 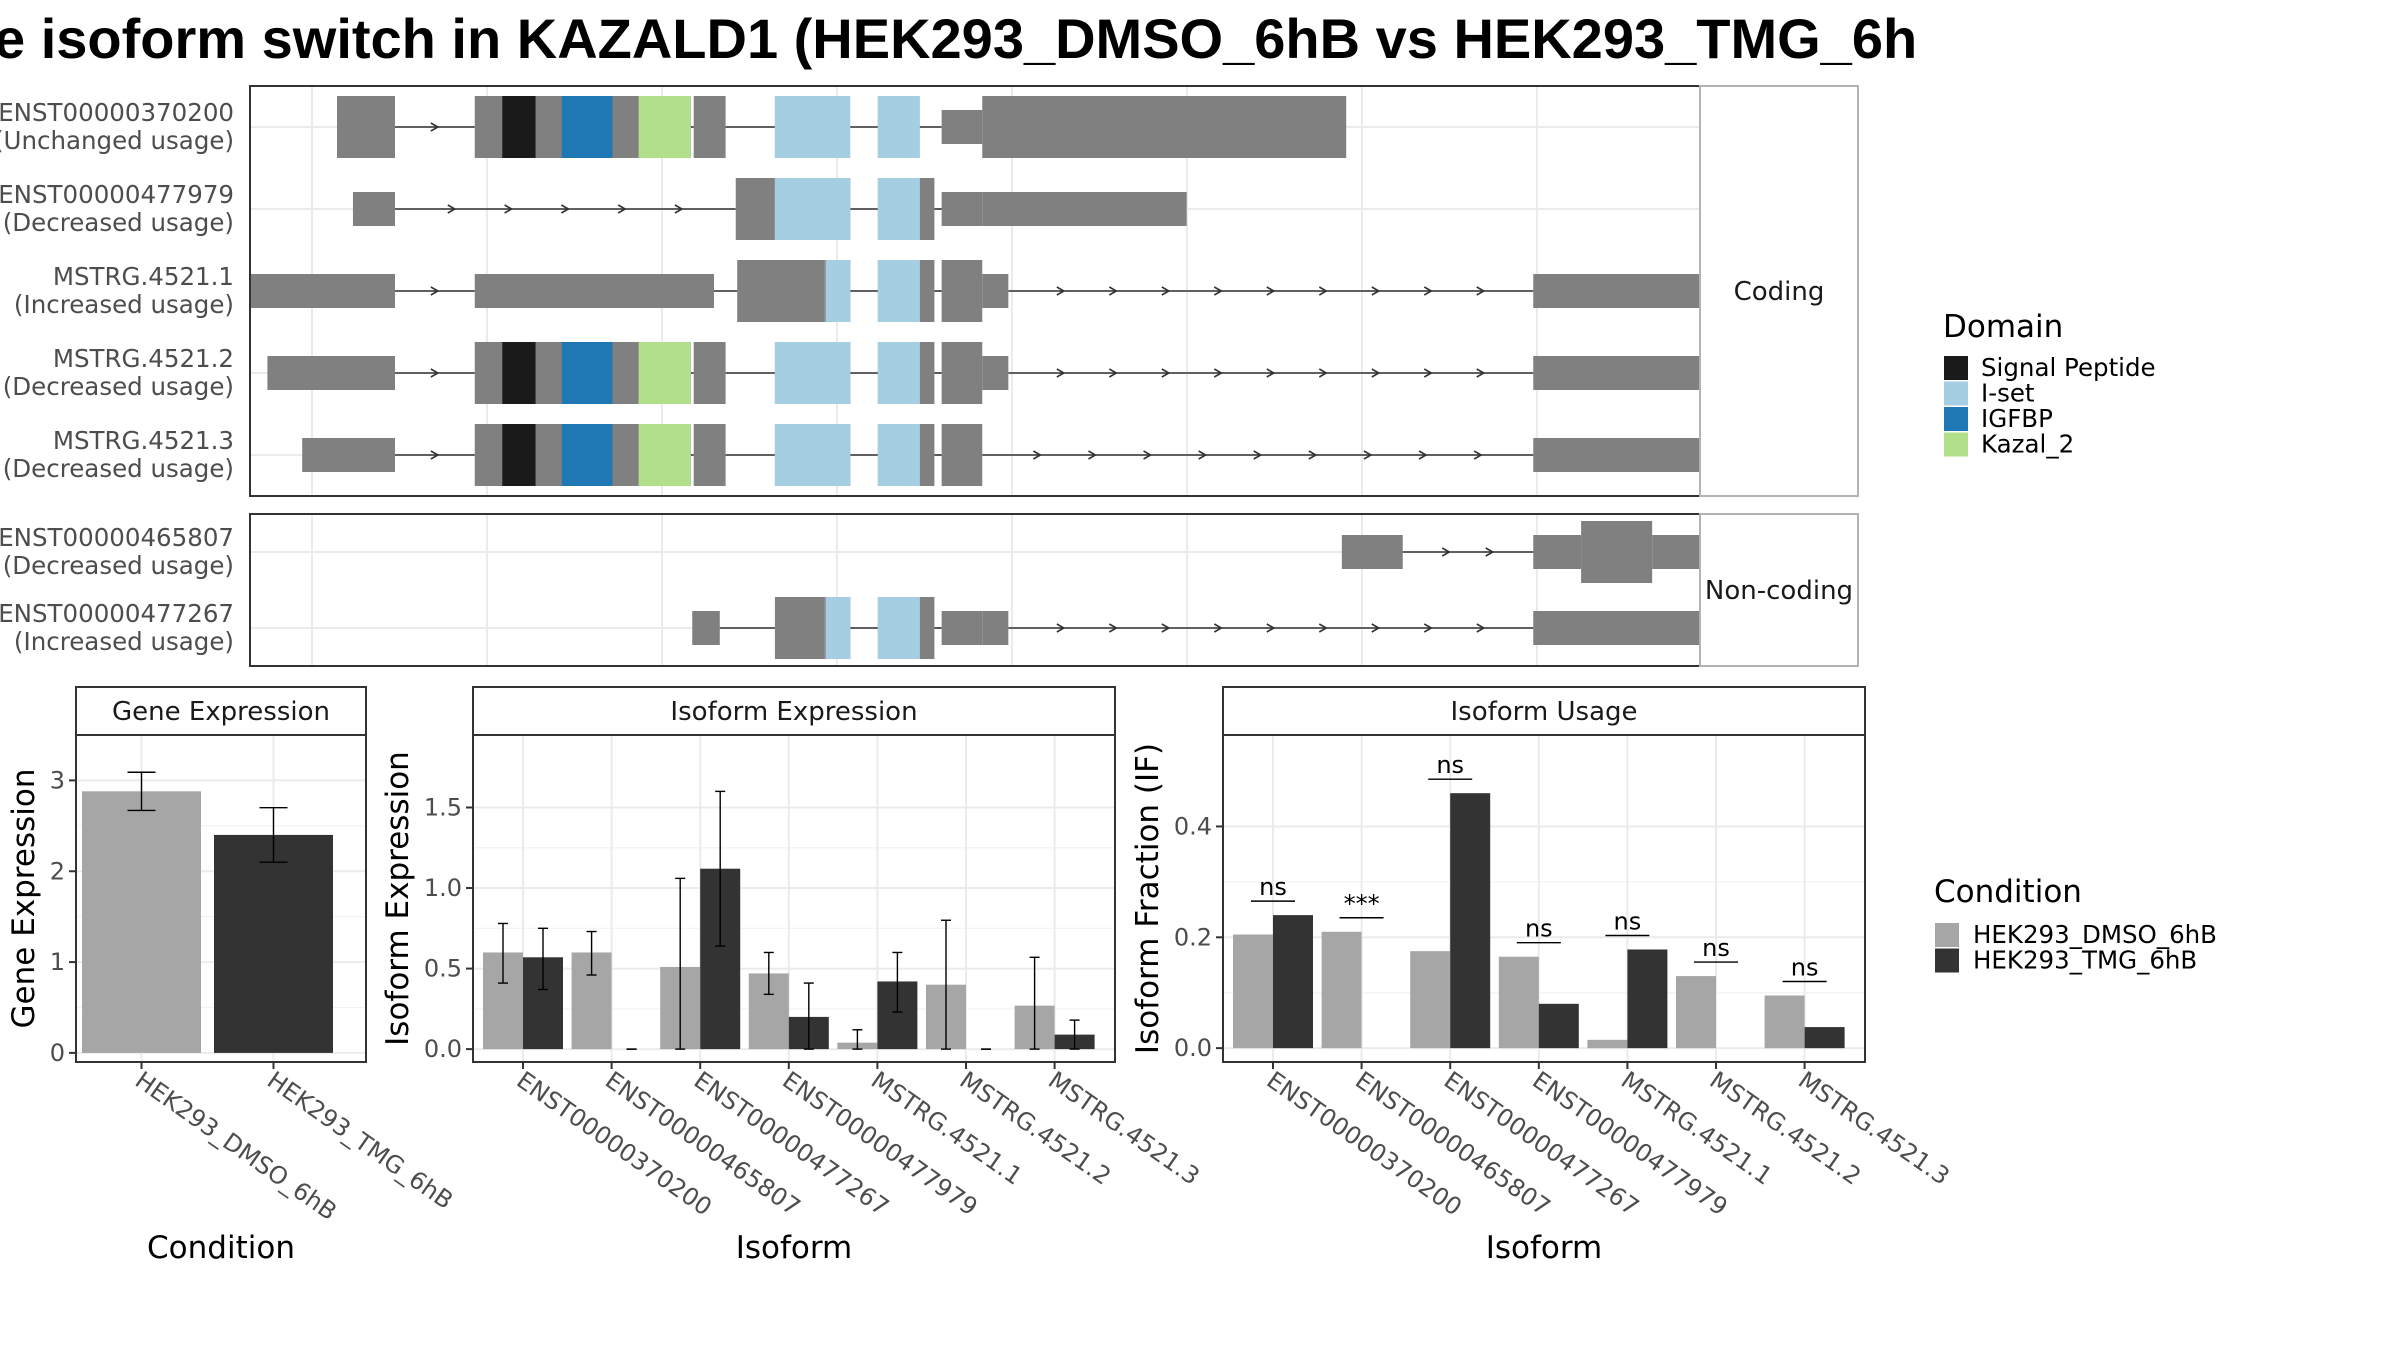 I want to click on strip-label: Isoform Expression, so click(x=793, y=712).